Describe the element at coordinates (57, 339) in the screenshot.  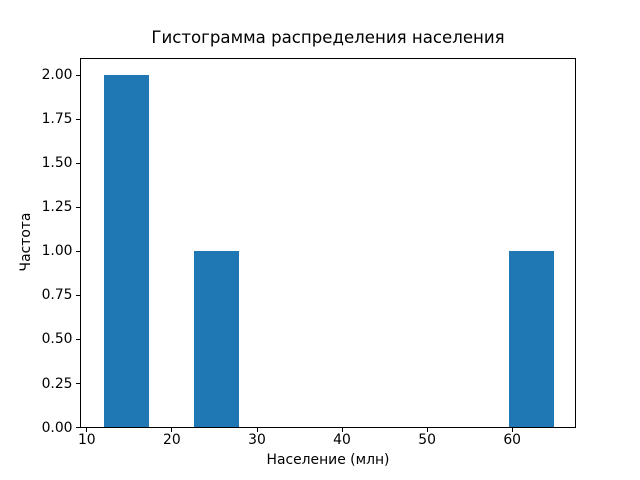
I see `y-tick-label: 0.50` at that location.